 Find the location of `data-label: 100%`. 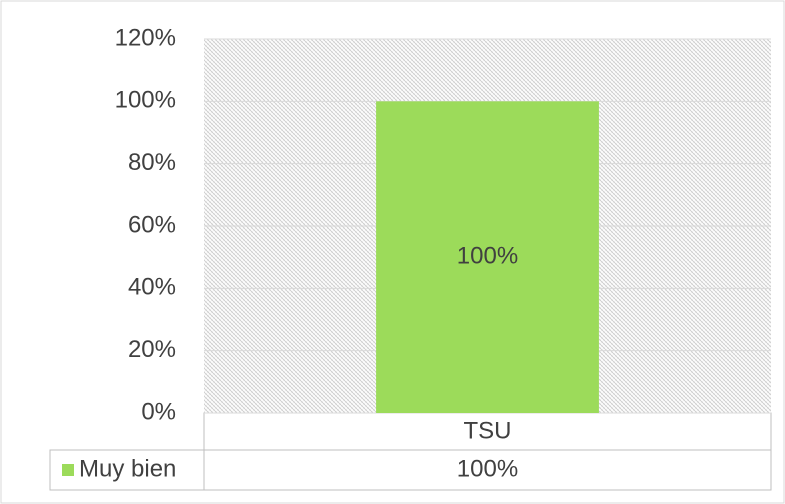

data-label: 100% is located at coordinates (487, 256).